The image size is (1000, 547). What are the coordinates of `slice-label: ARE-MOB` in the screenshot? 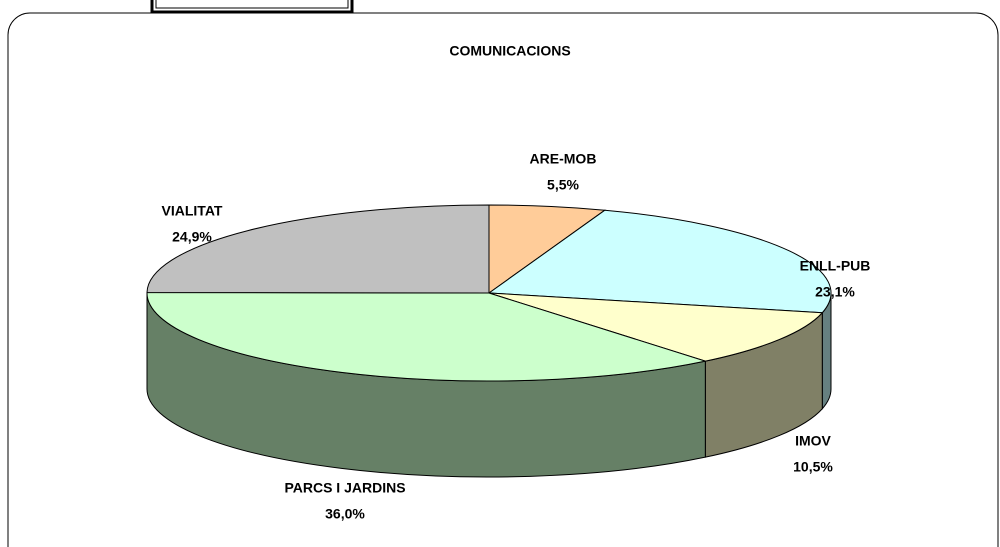 It's located at (563, 159).